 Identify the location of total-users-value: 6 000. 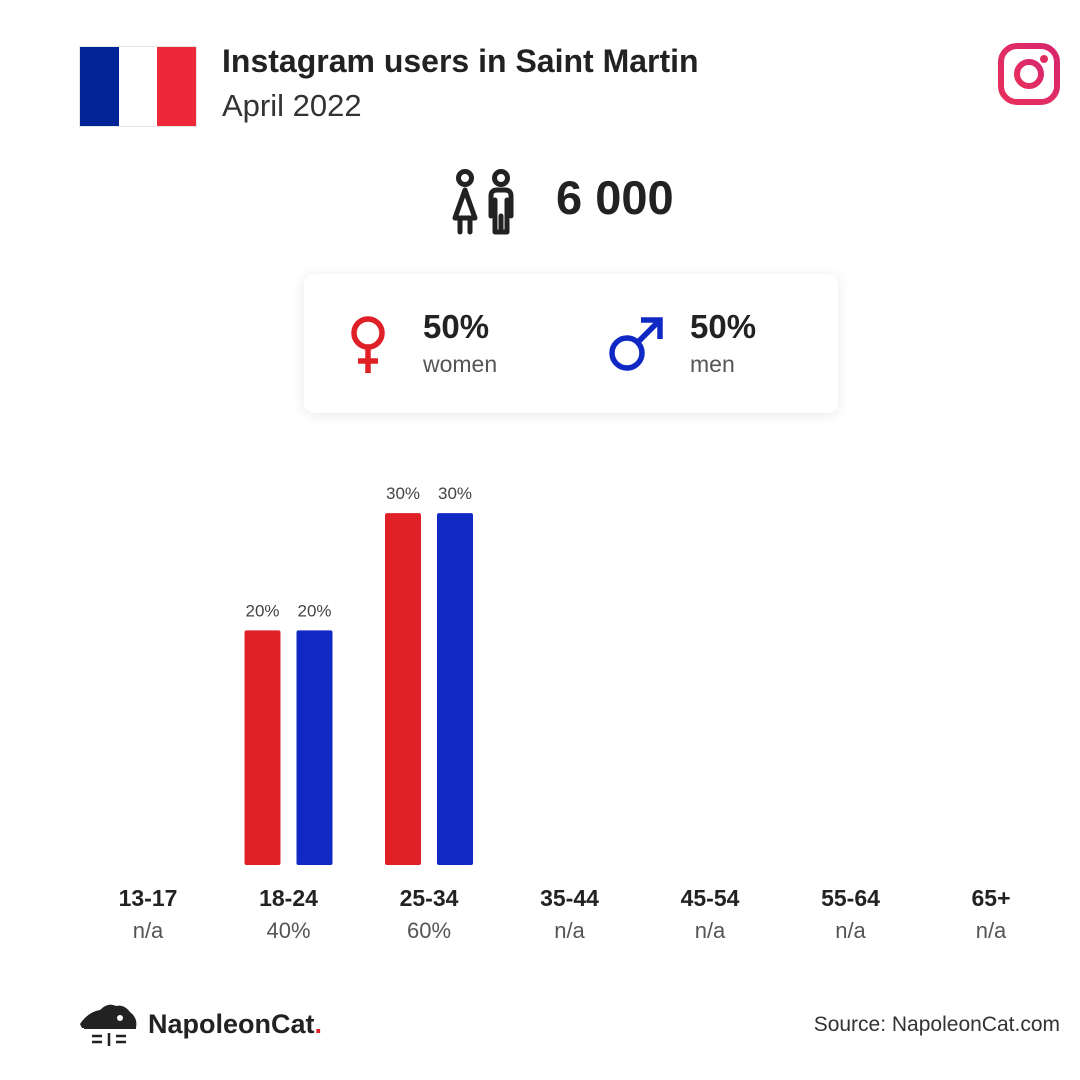
(615, 197).